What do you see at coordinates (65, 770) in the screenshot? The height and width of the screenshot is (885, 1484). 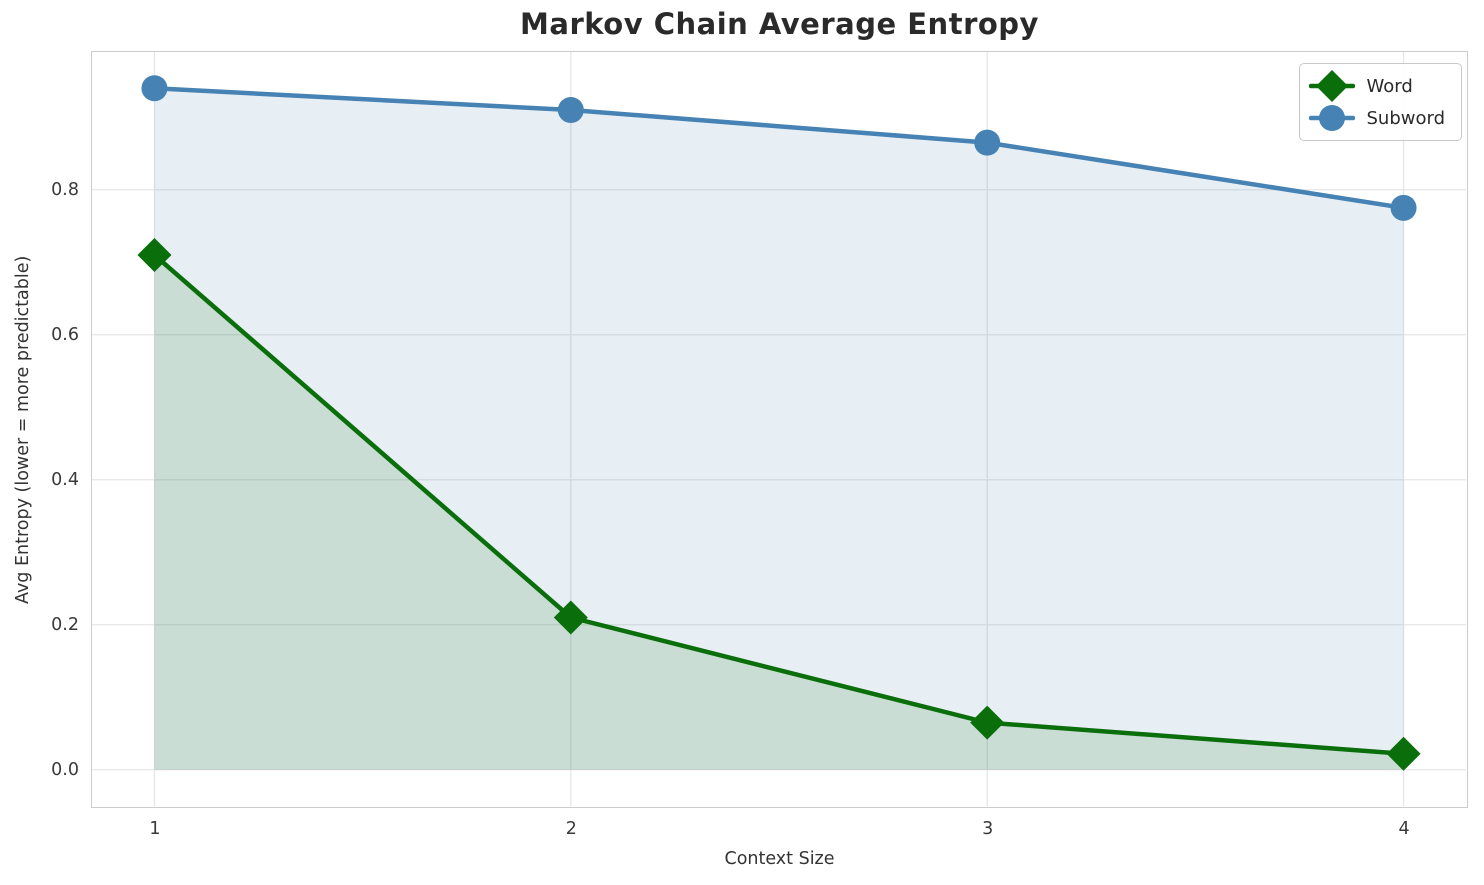 I see `y-tick-label: 0.0` at bounding box center [65, 770].